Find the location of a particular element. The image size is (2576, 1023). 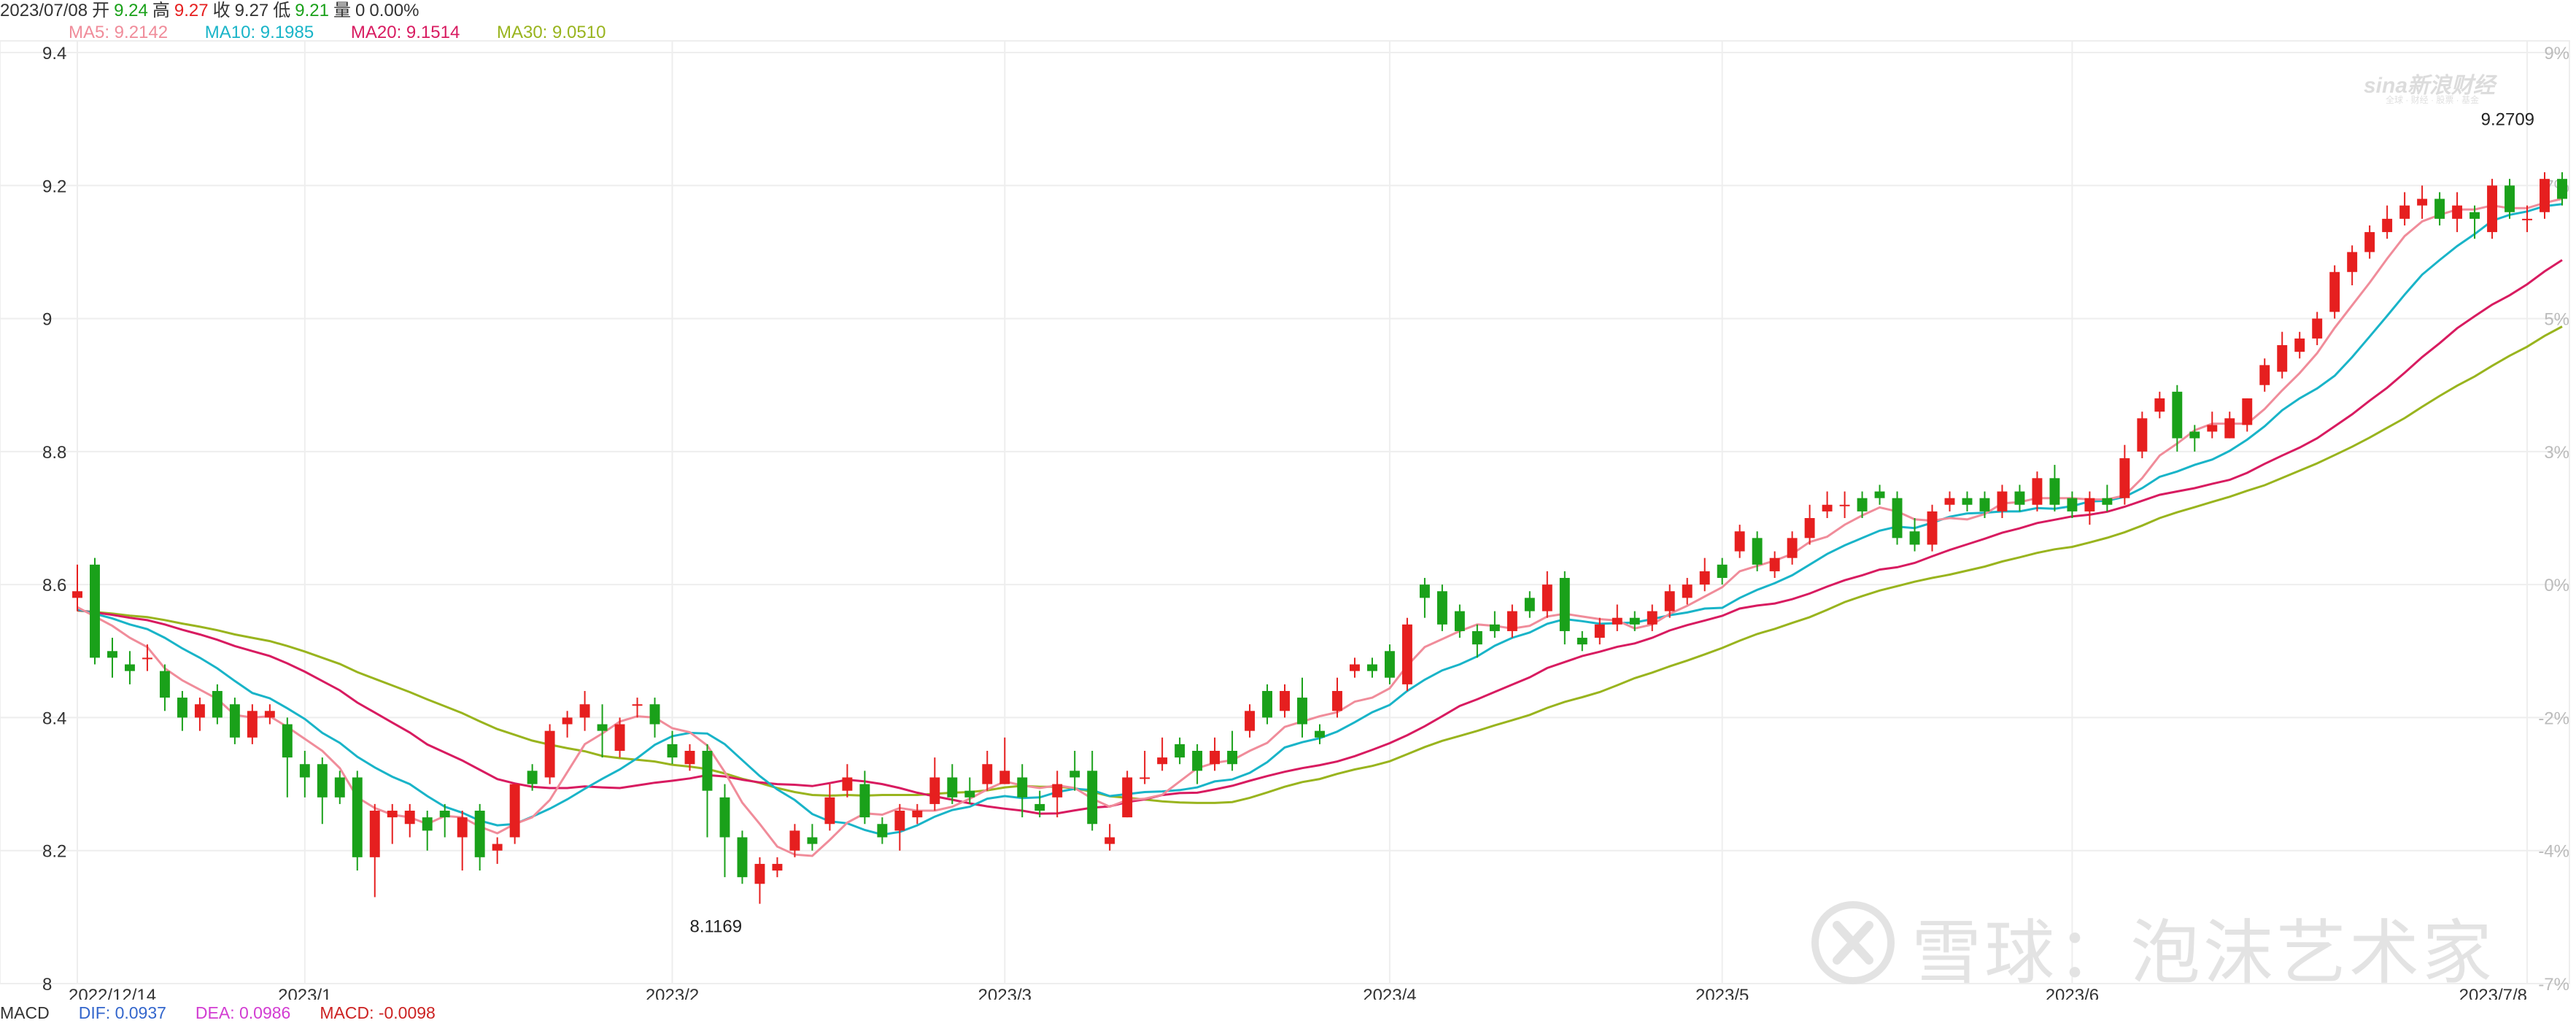

info-line: 2023/07/08 开 9.24 高 9.27 收 9.27 低 9.21 量 0 0.00% is located at coordinates (211, 11).